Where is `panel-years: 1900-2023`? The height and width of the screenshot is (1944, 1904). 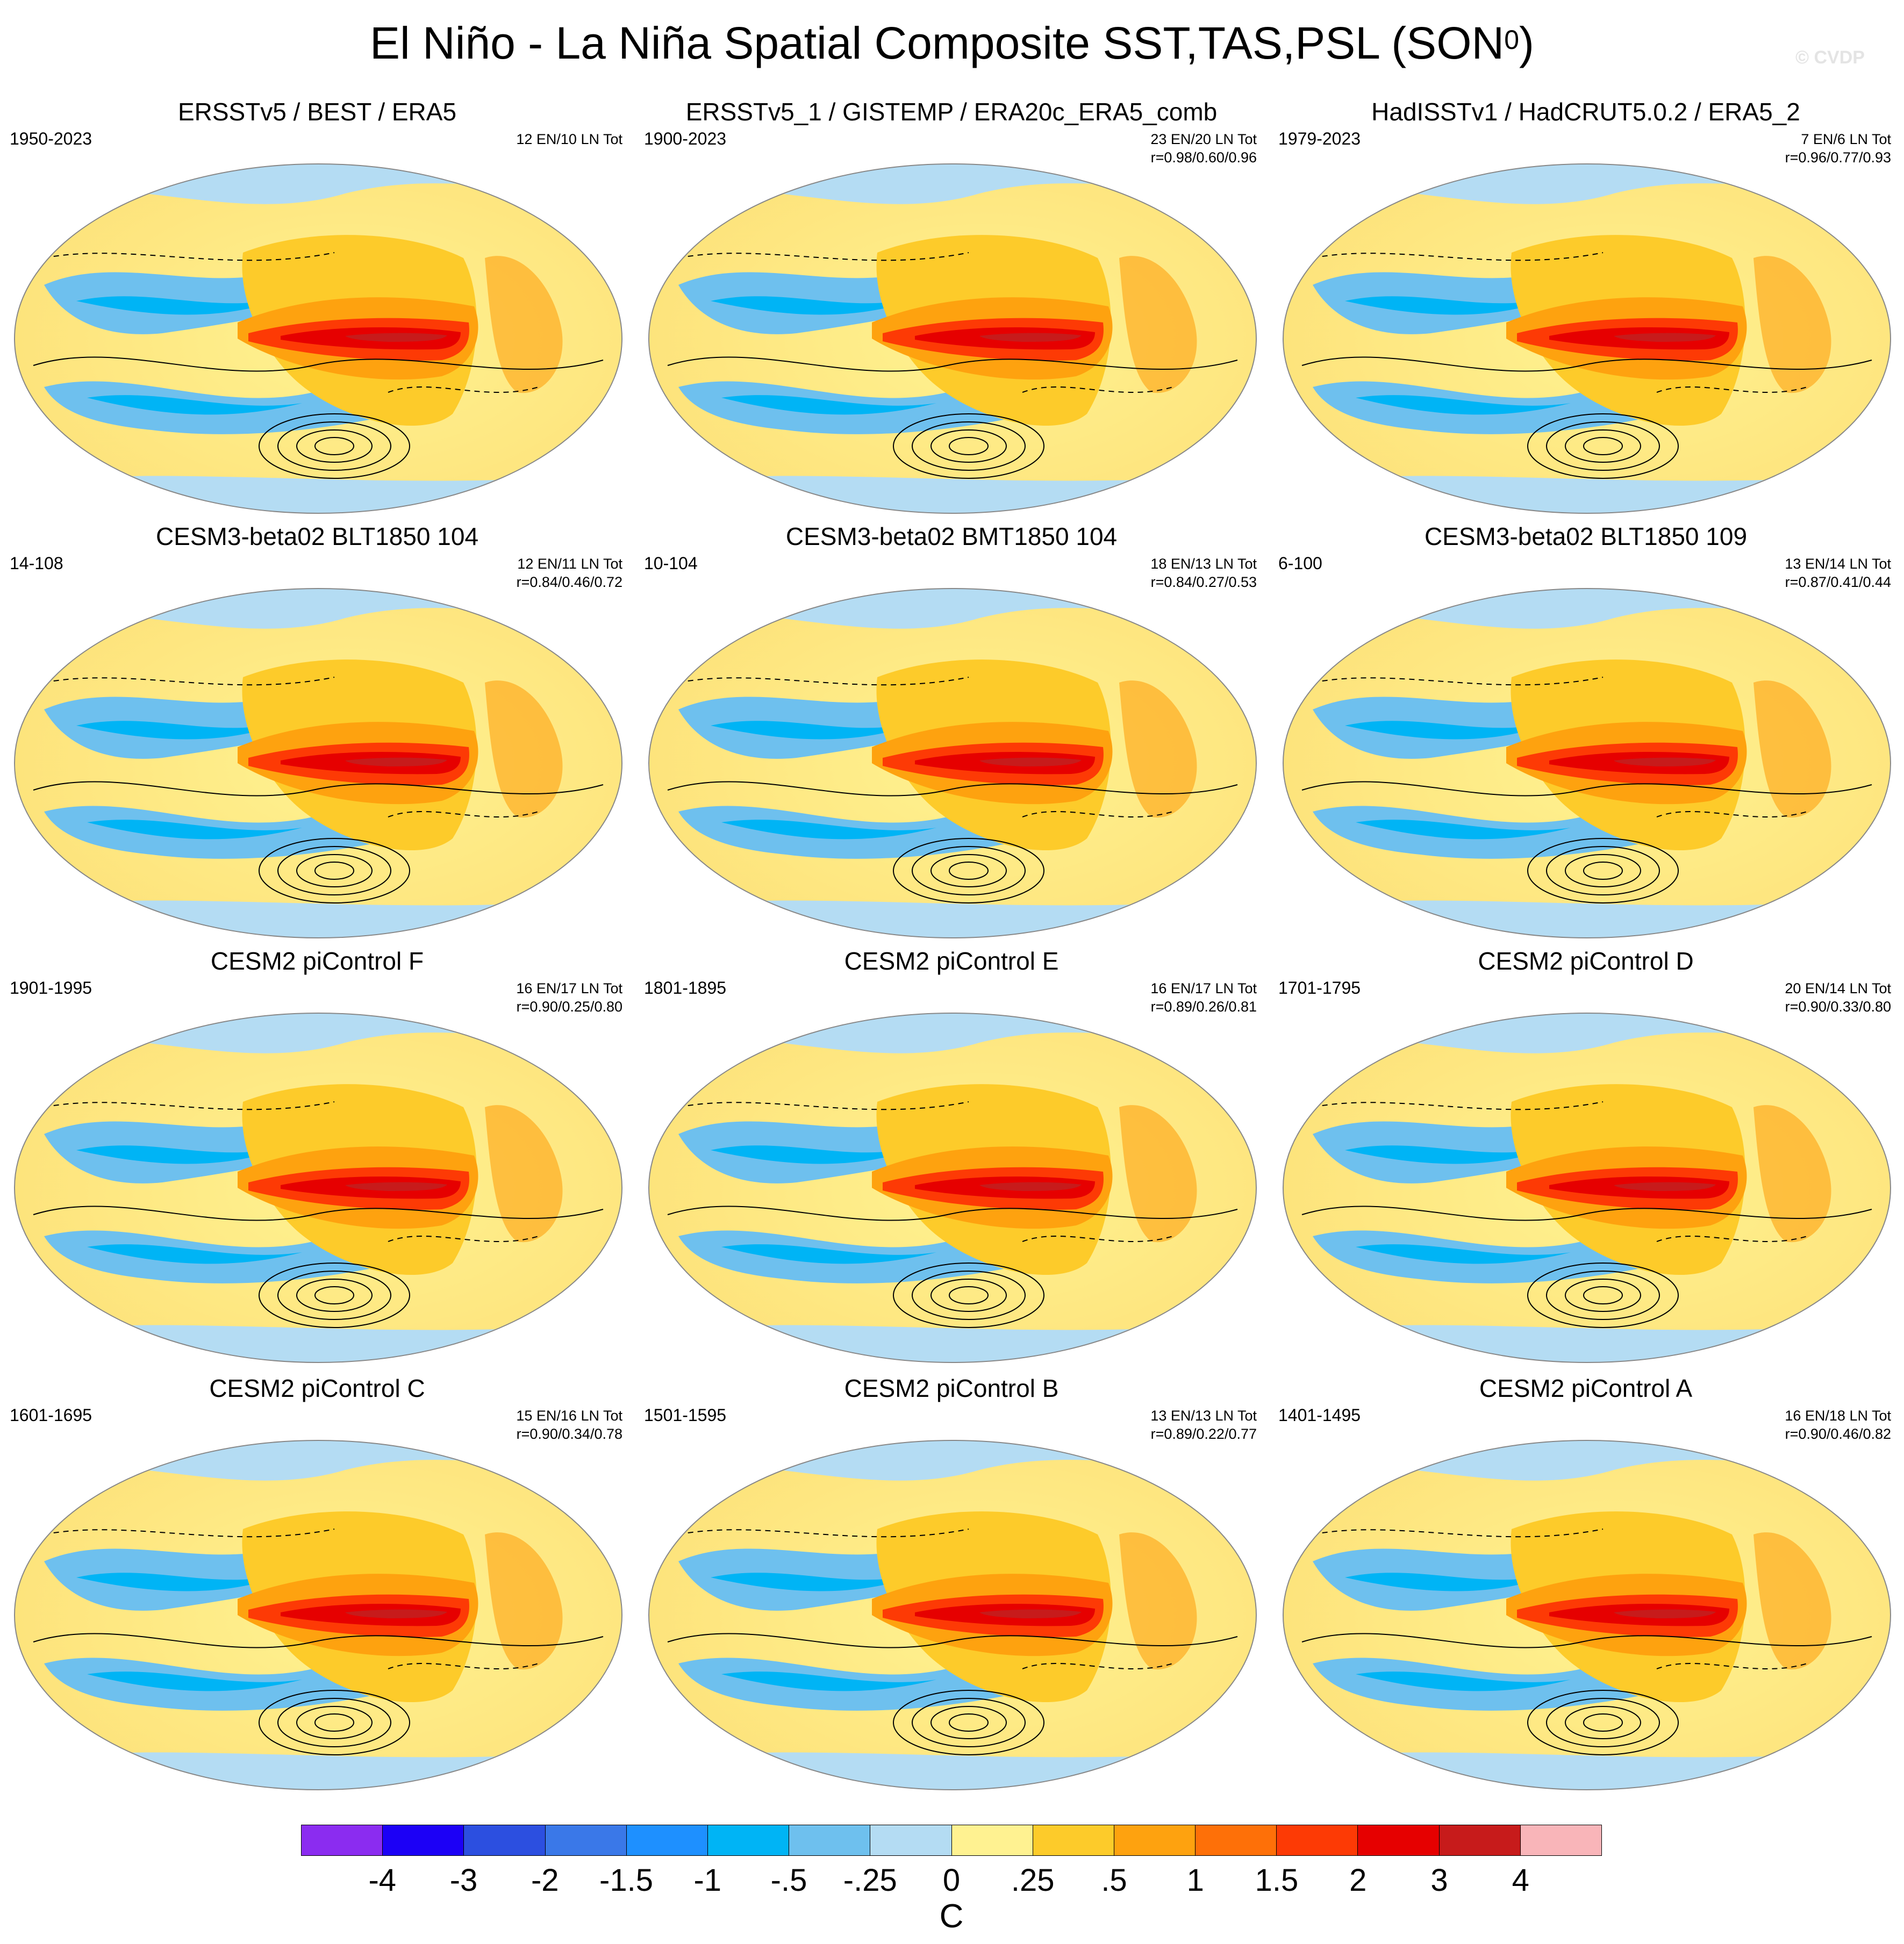
panel-years: 1900-2023 is located at coordinates (685, 138).